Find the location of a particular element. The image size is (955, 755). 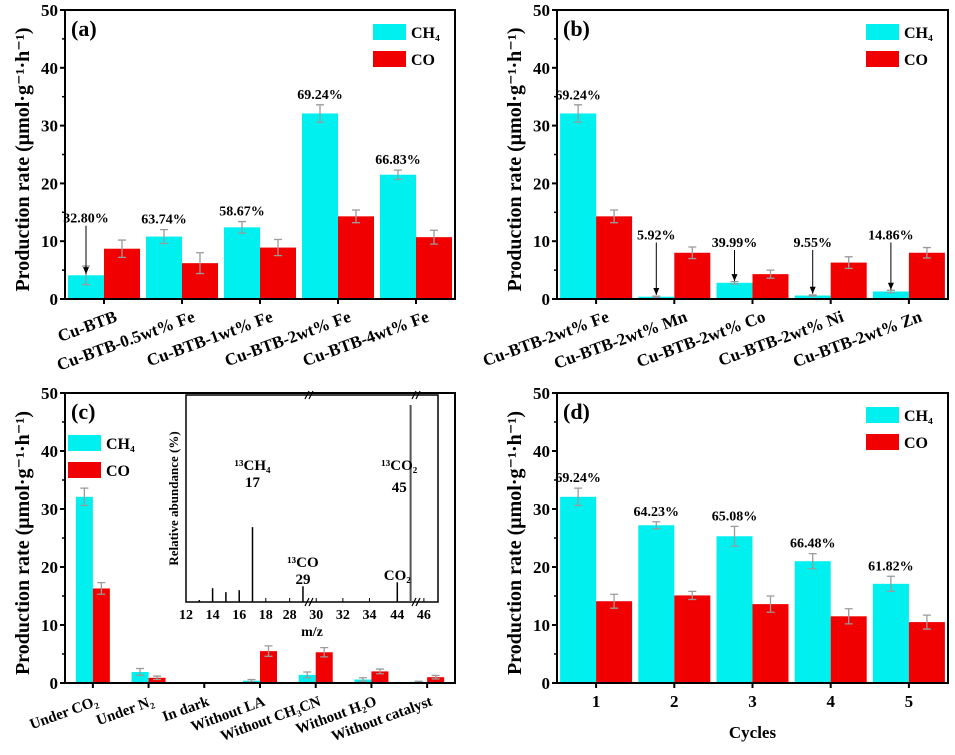

percentage-label: 32.80% is located at coordinates (86, 219).